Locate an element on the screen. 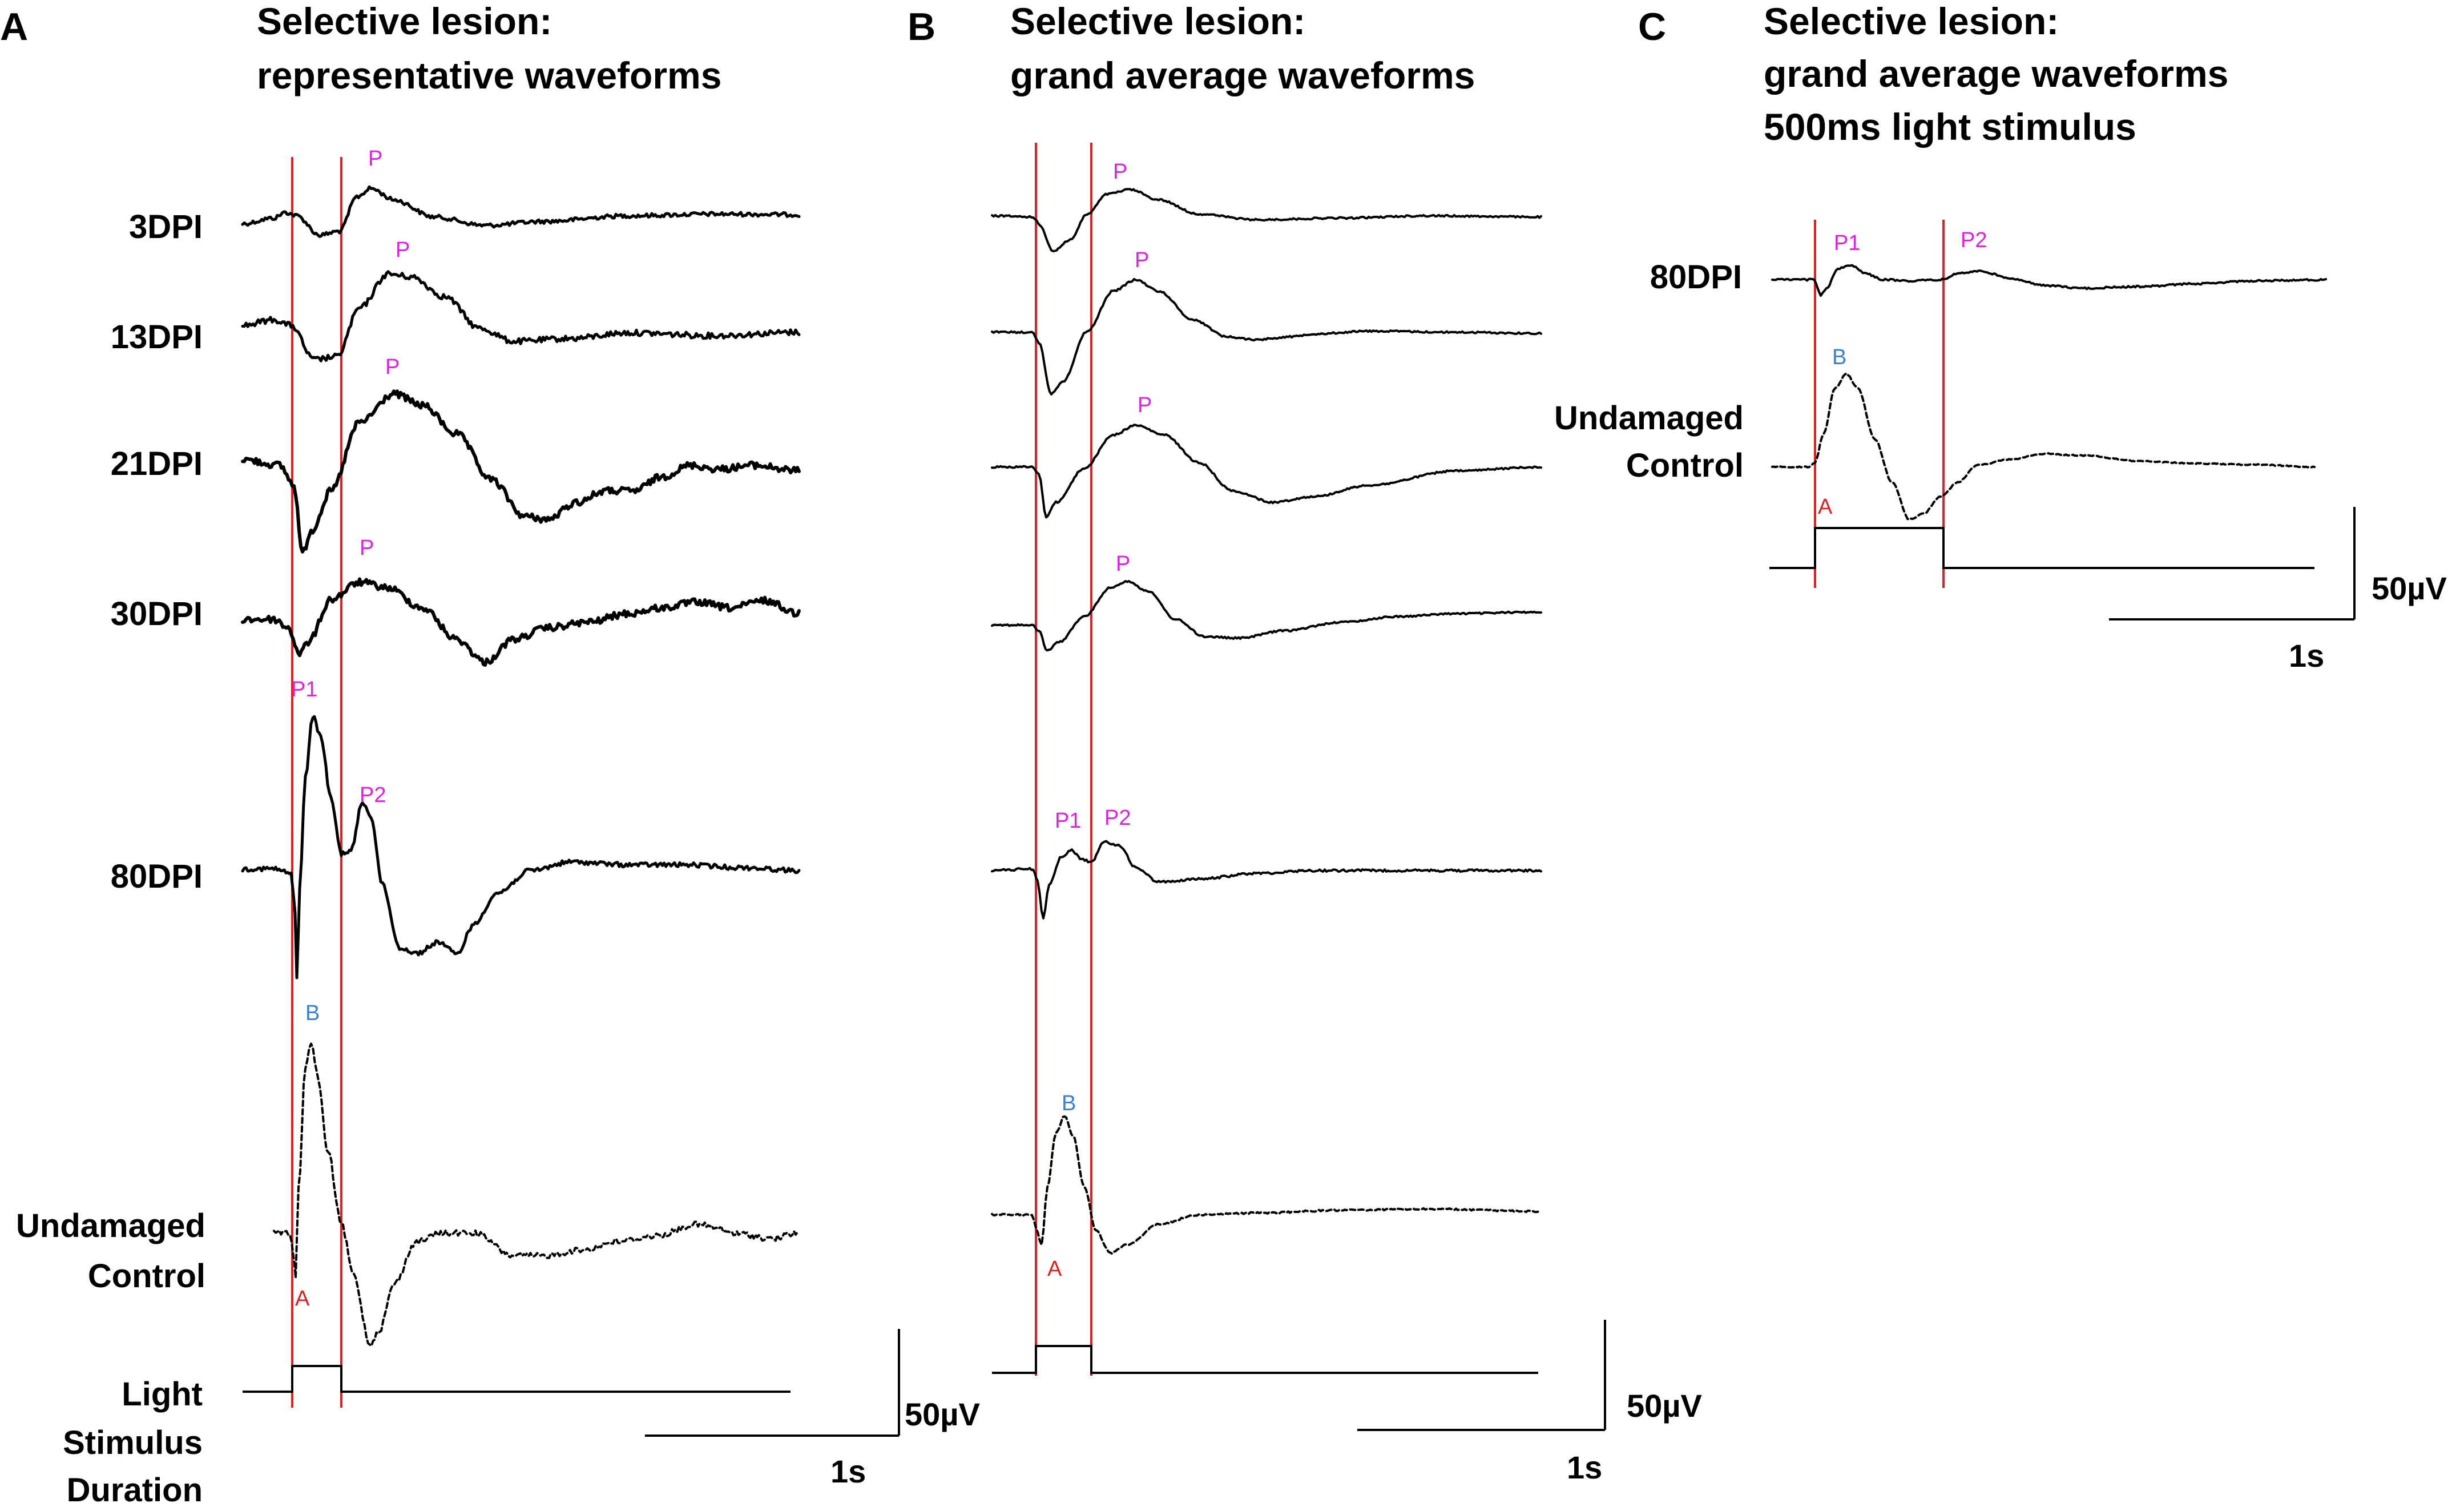 This screenshot has width=2464, height=1507. panel-c-peak-80dpi-p1: P1 is located at coordinates (1847, 243).